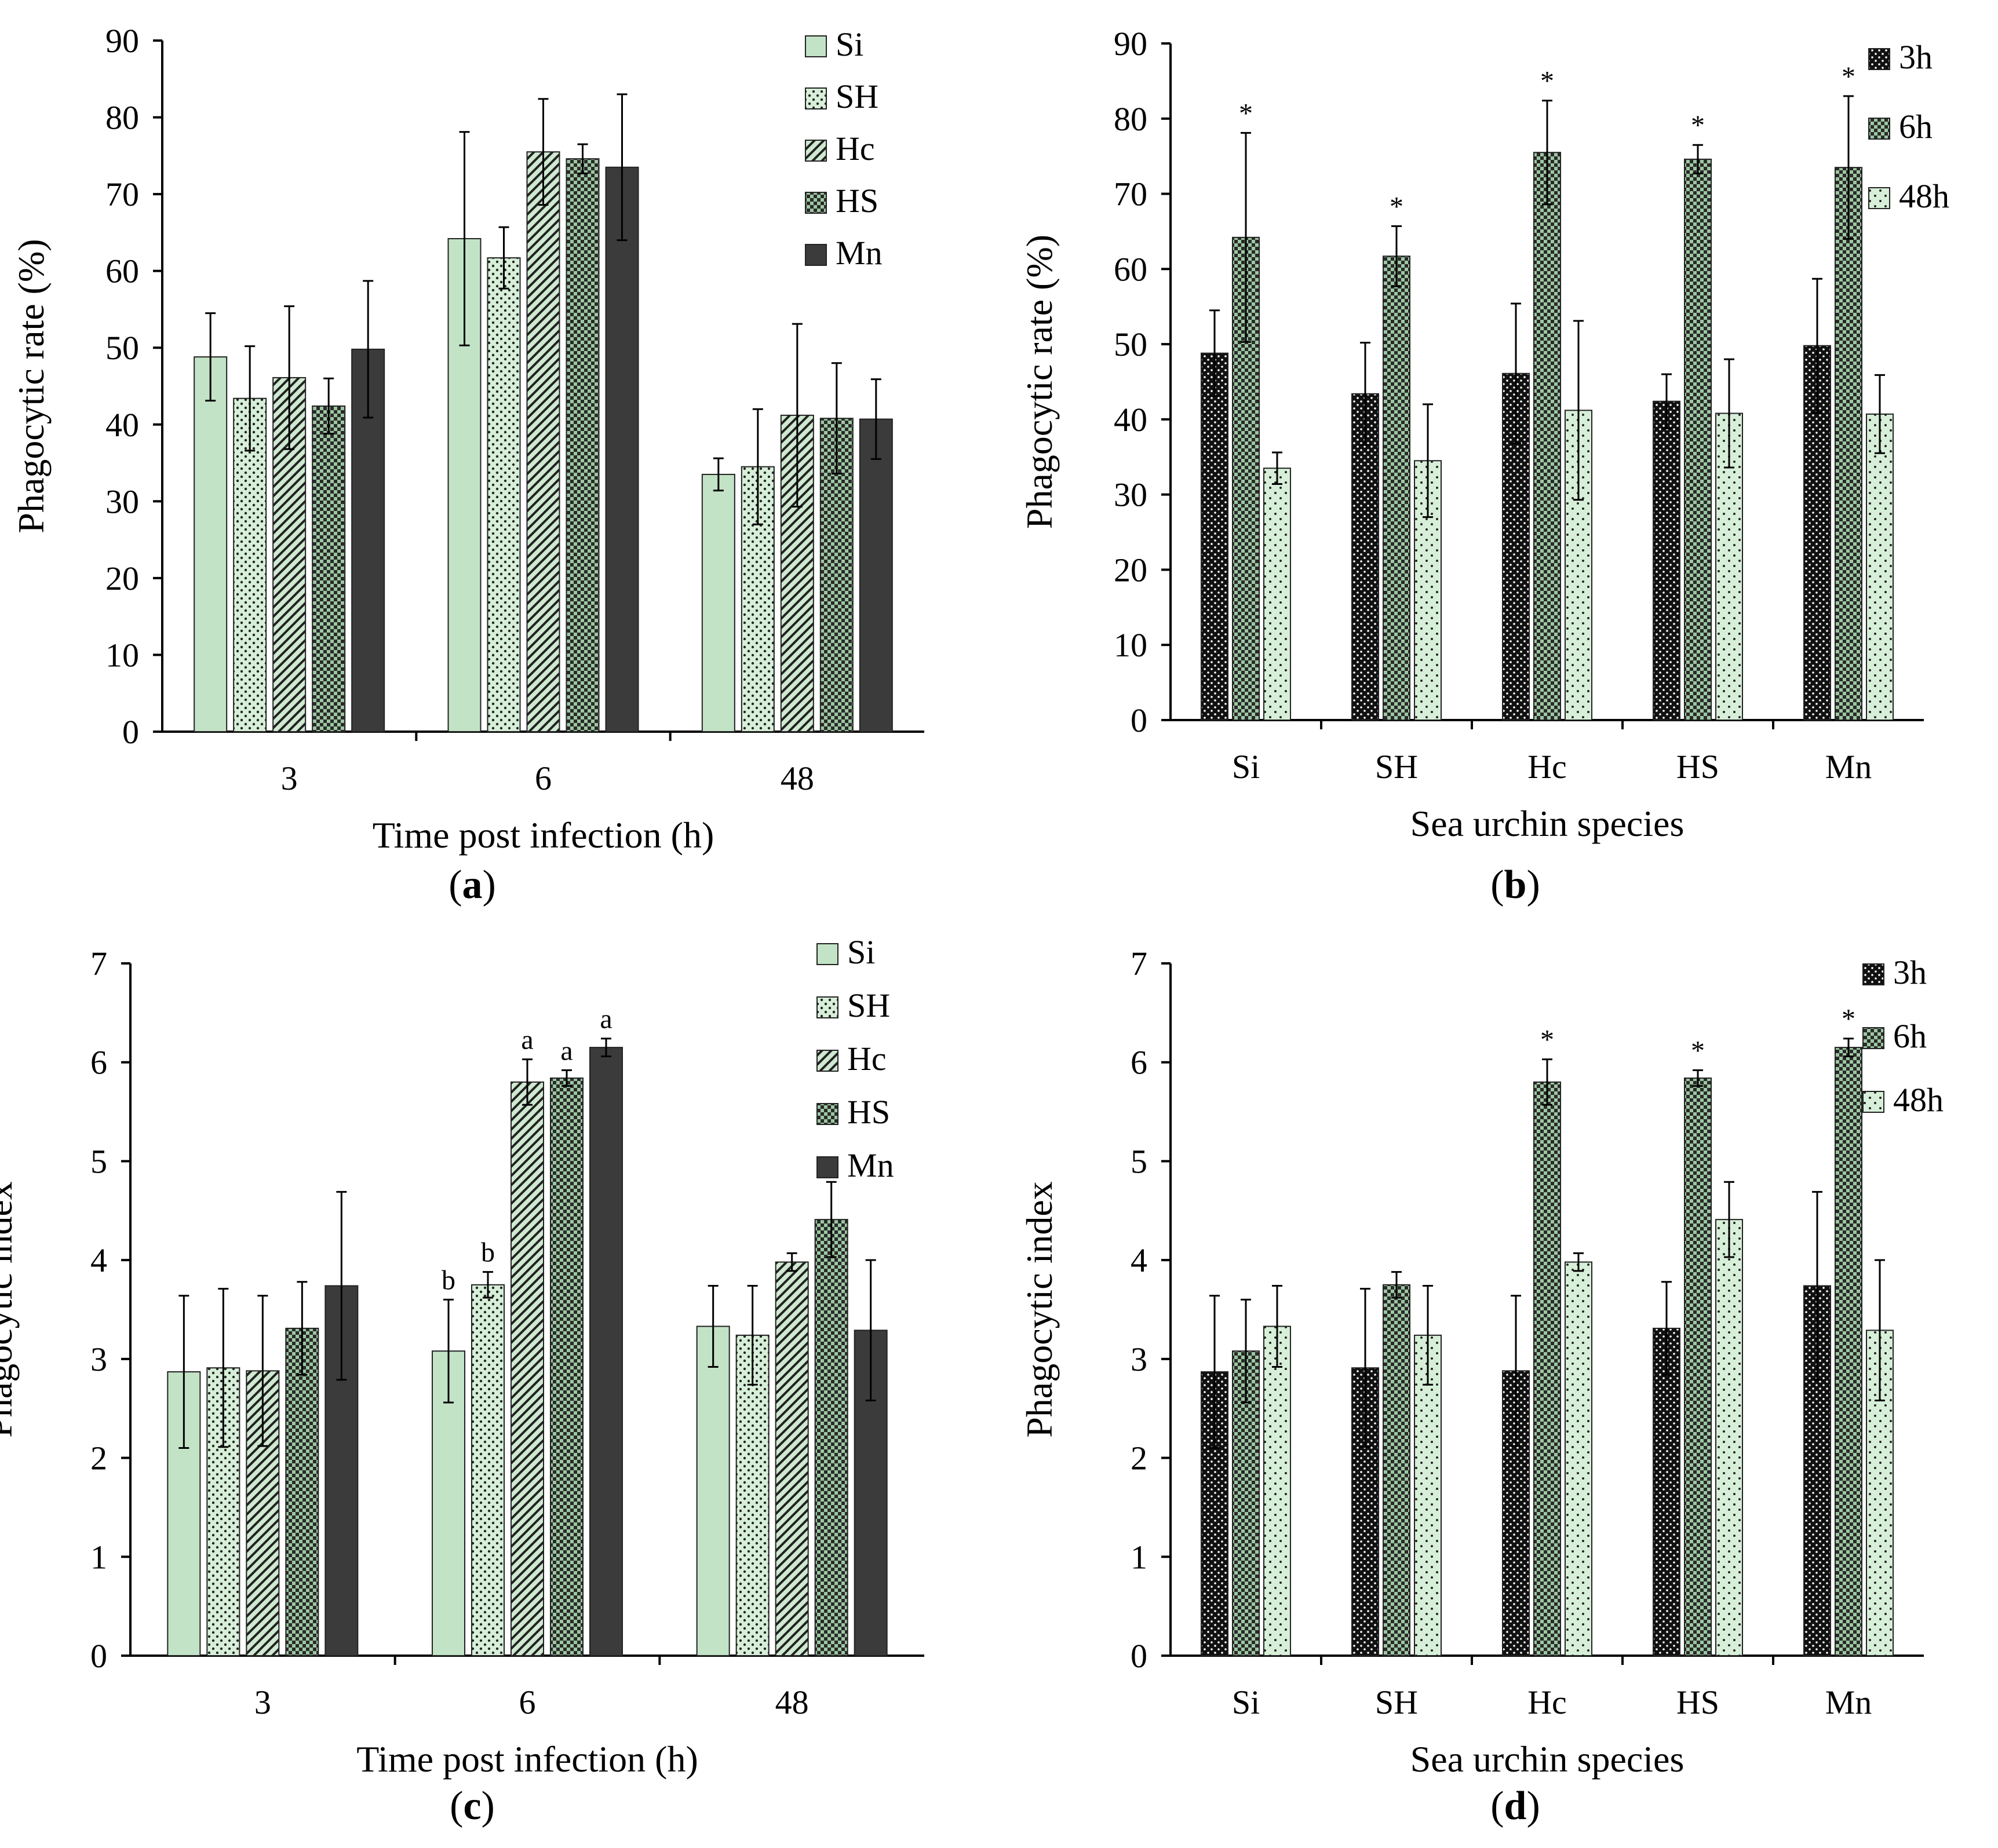  I want to click on x-tick-label: 48, so click(792, 1702).